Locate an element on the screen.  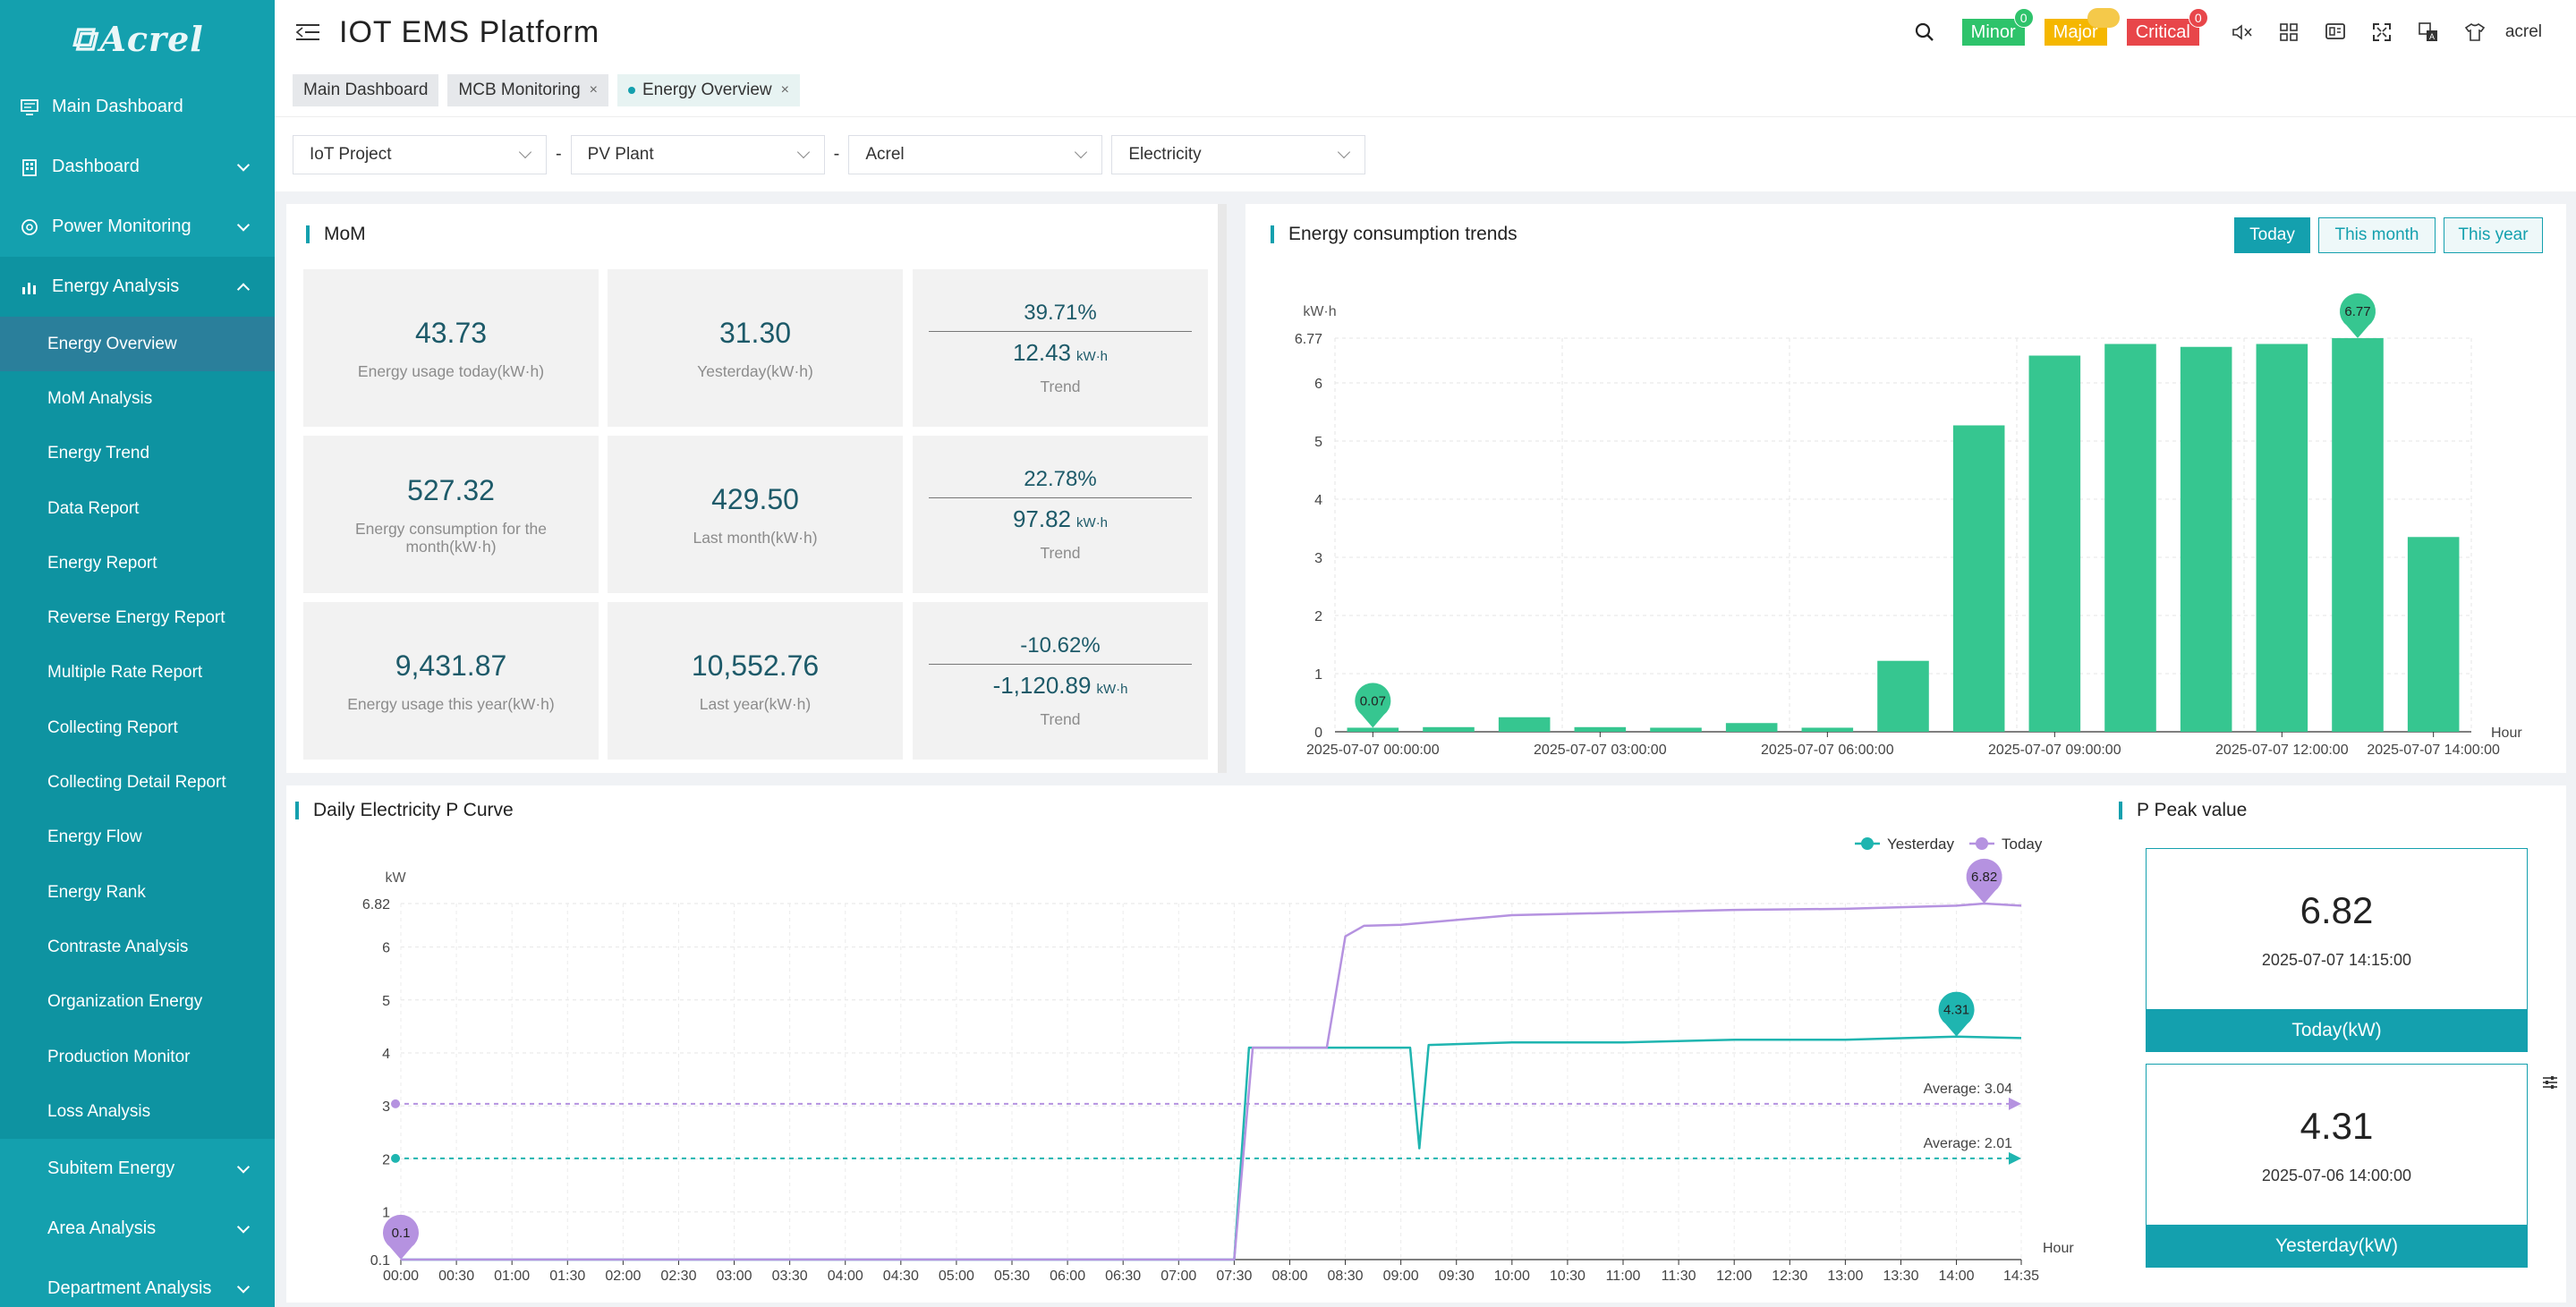
y-tick-label: 5 is located at coordinates (386, 1001).